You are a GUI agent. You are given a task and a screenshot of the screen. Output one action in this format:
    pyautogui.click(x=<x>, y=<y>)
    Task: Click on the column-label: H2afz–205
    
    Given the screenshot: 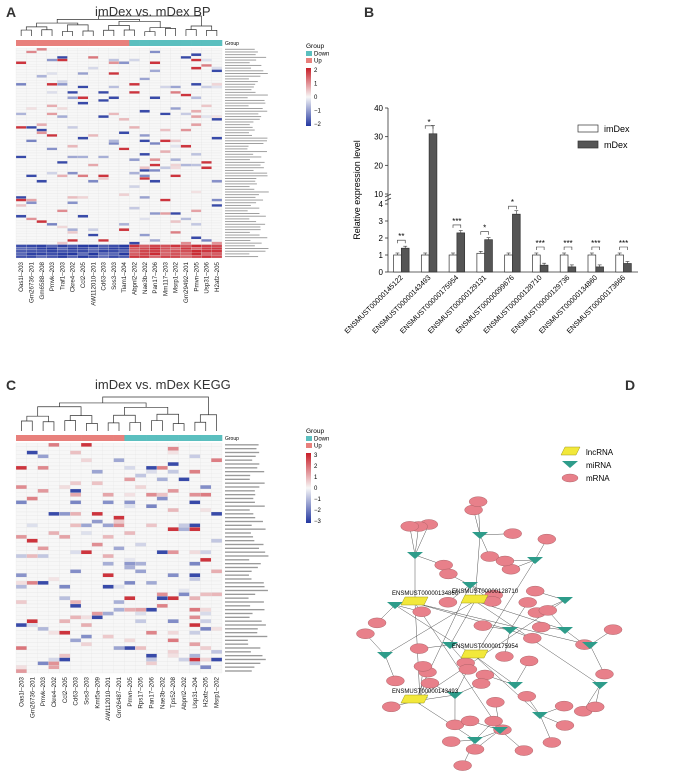 What is the action you would take?
    pyautogui.click(x=206, y=691)
    